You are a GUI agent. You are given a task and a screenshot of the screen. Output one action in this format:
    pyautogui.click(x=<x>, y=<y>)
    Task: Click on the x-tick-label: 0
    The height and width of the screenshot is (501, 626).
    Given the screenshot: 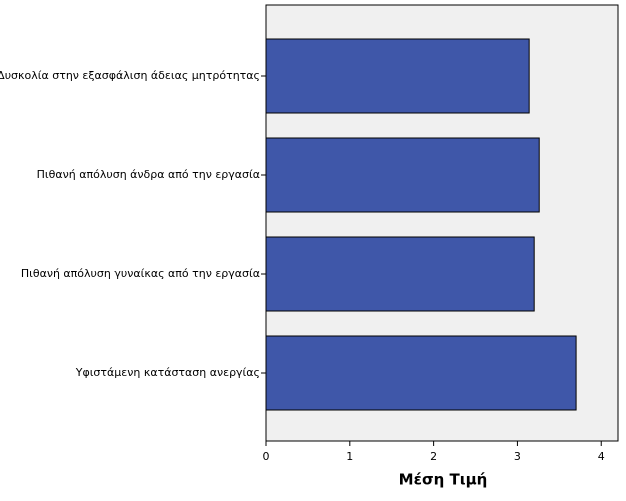 What is the action you would take?
    pyautogui.click(x=266, y=456)
    